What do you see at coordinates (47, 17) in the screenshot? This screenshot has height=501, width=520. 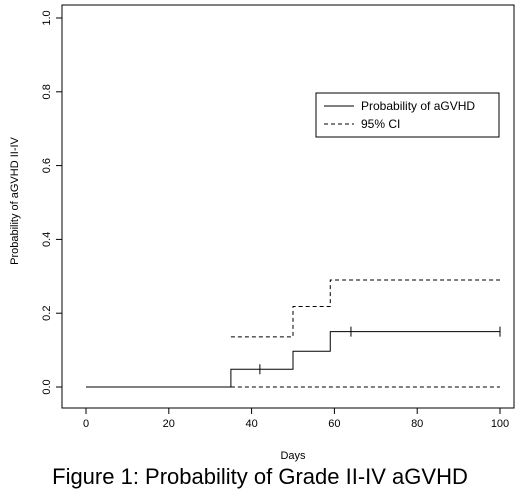 I see `y-tick-label: 1.0` at bounding box center [47, 17].